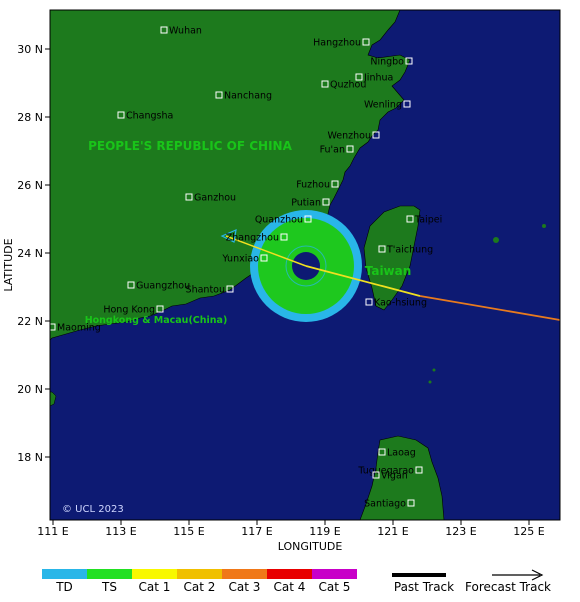  I want to click on city-label: Kao-hsiung, so click(400, 303).